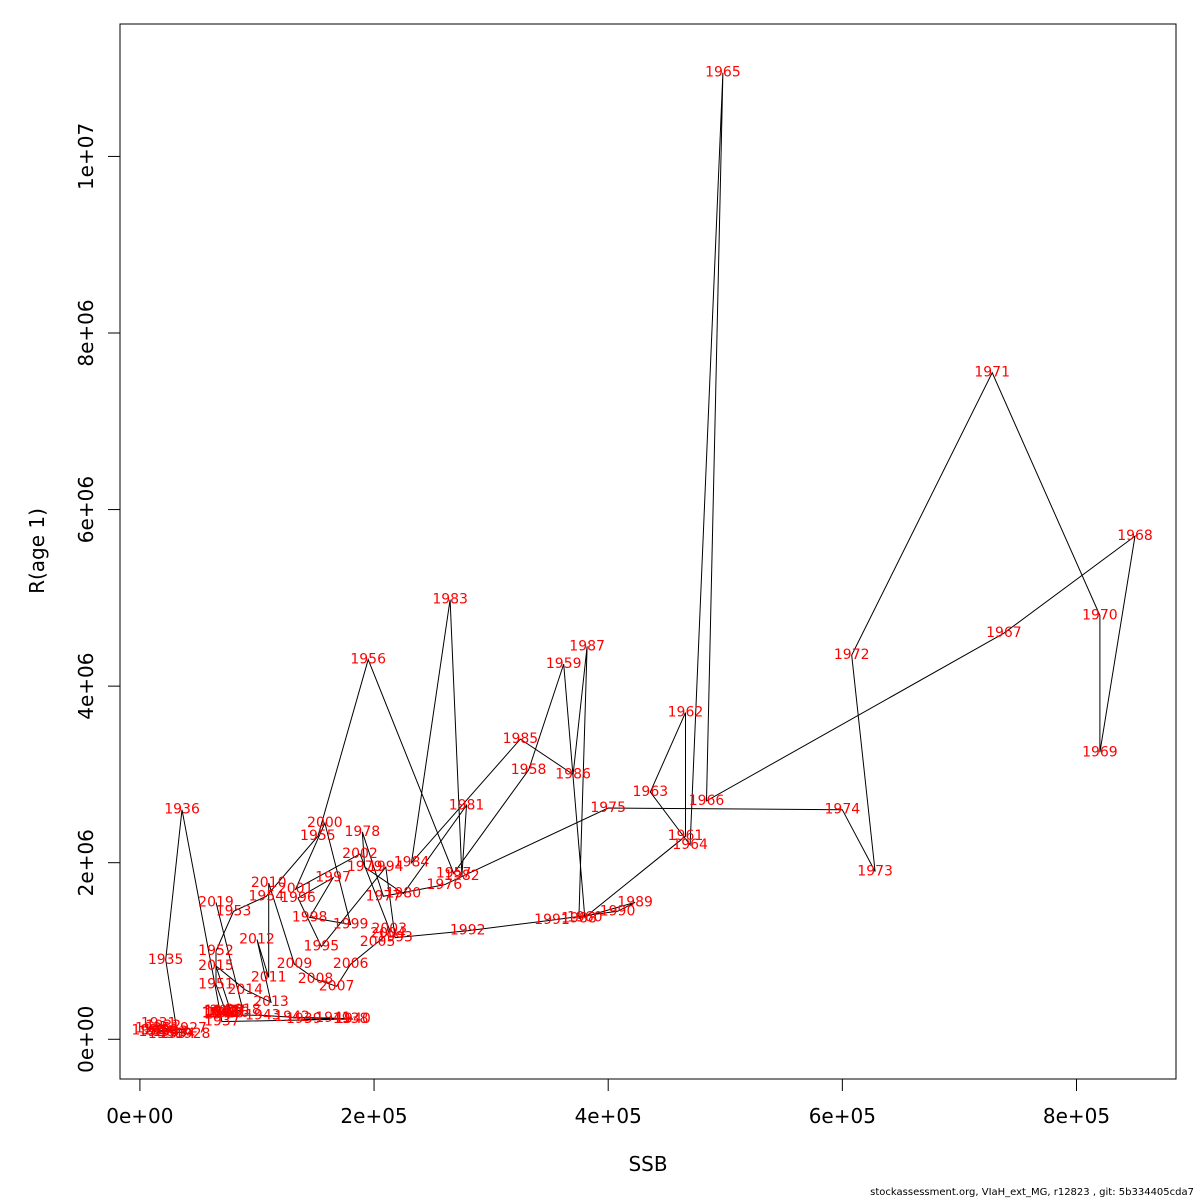 This screenshot has height=1200, width=1200. I want to click on point-label: 1934, so click(178, 1034).